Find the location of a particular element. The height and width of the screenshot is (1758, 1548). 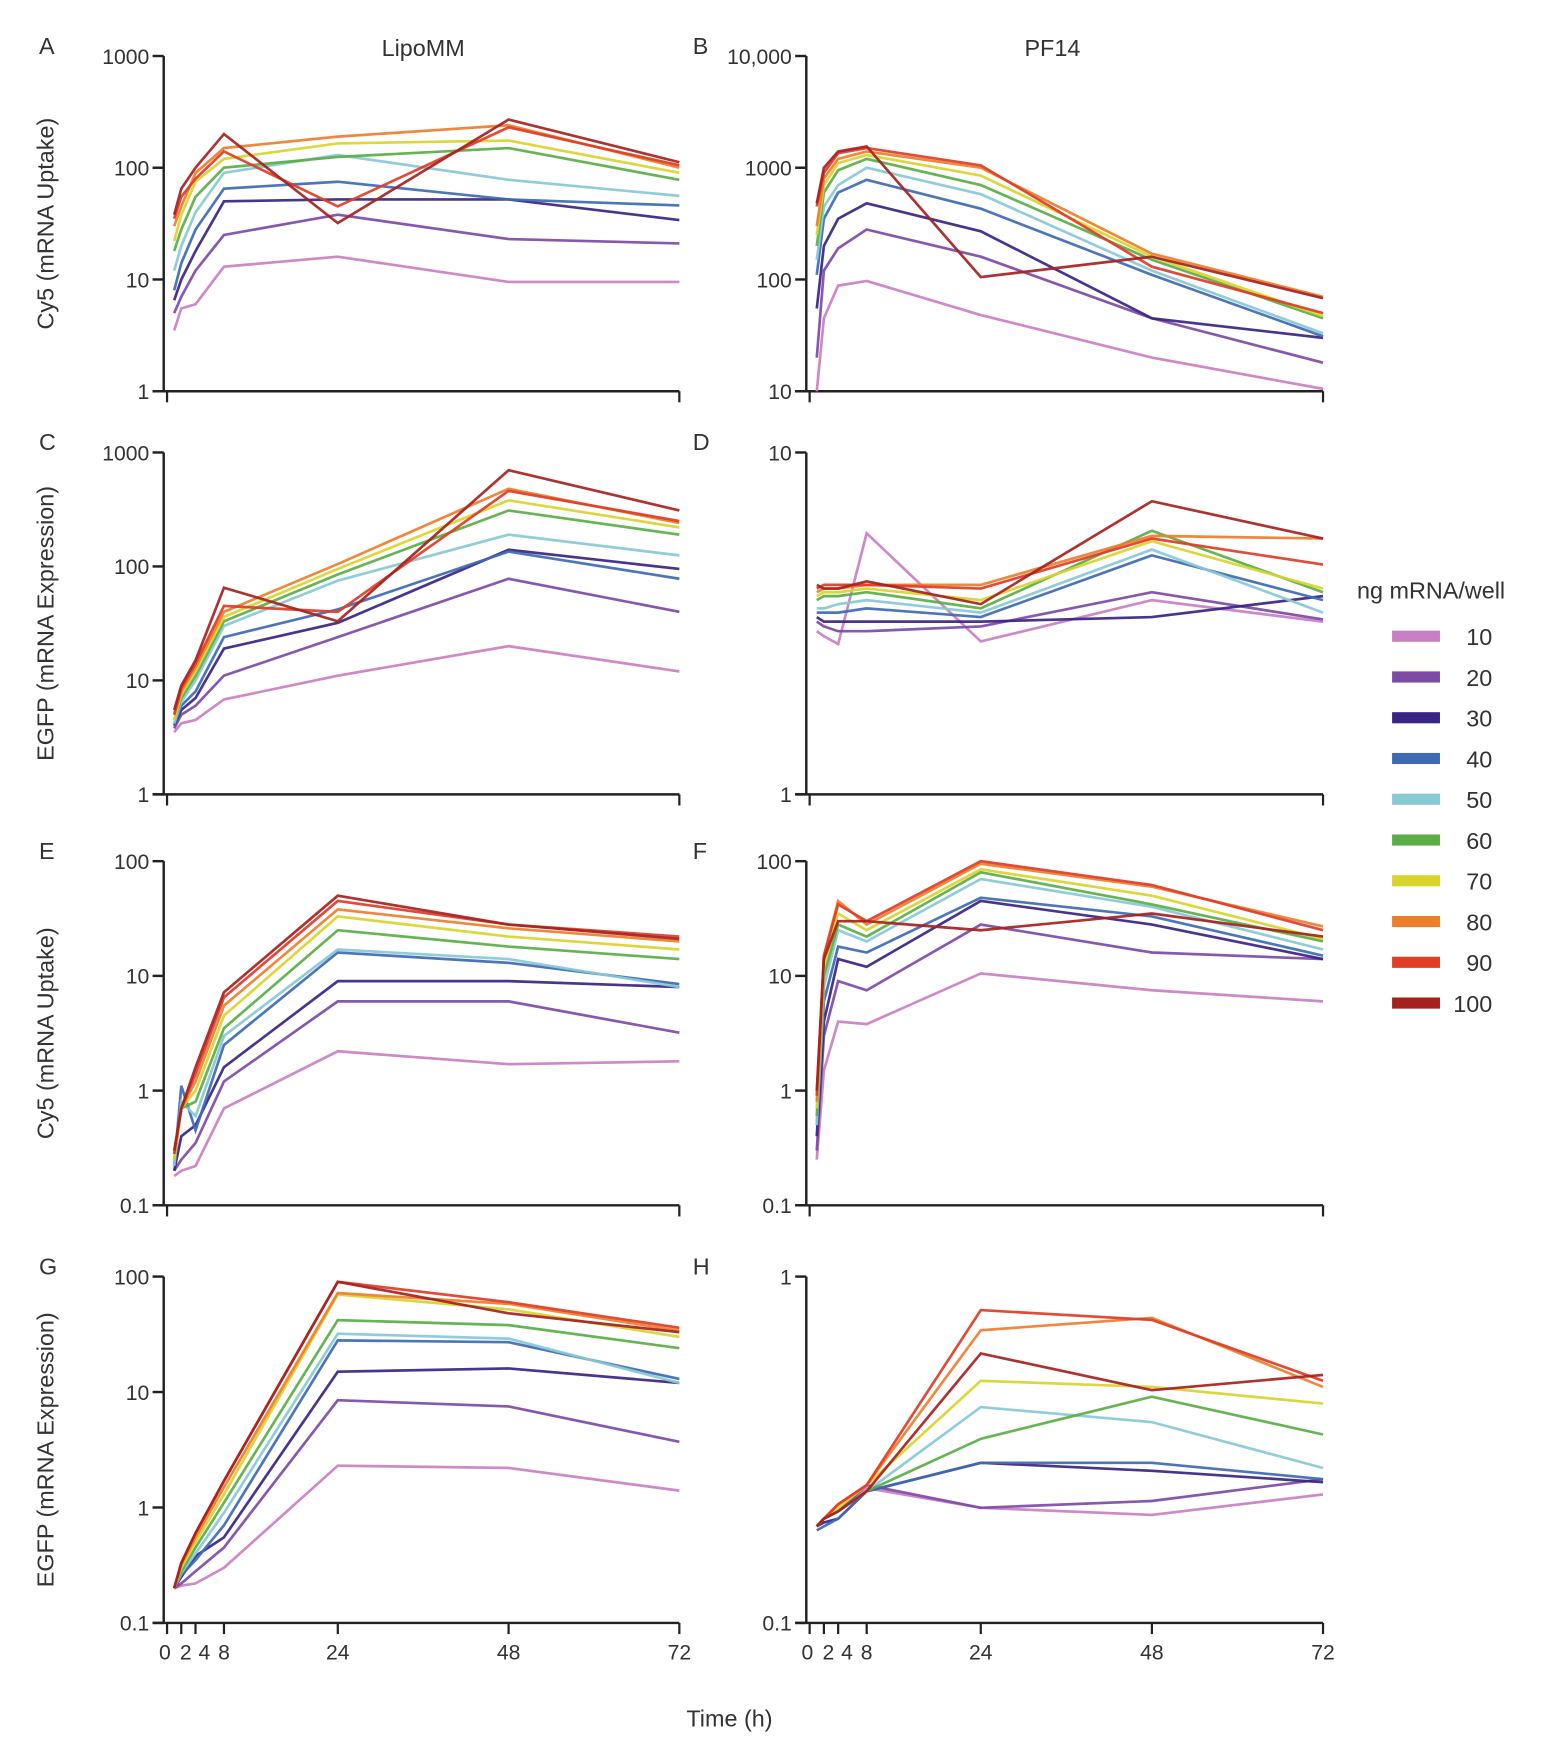

panel-letter: B is located at coordinates (701, 46).